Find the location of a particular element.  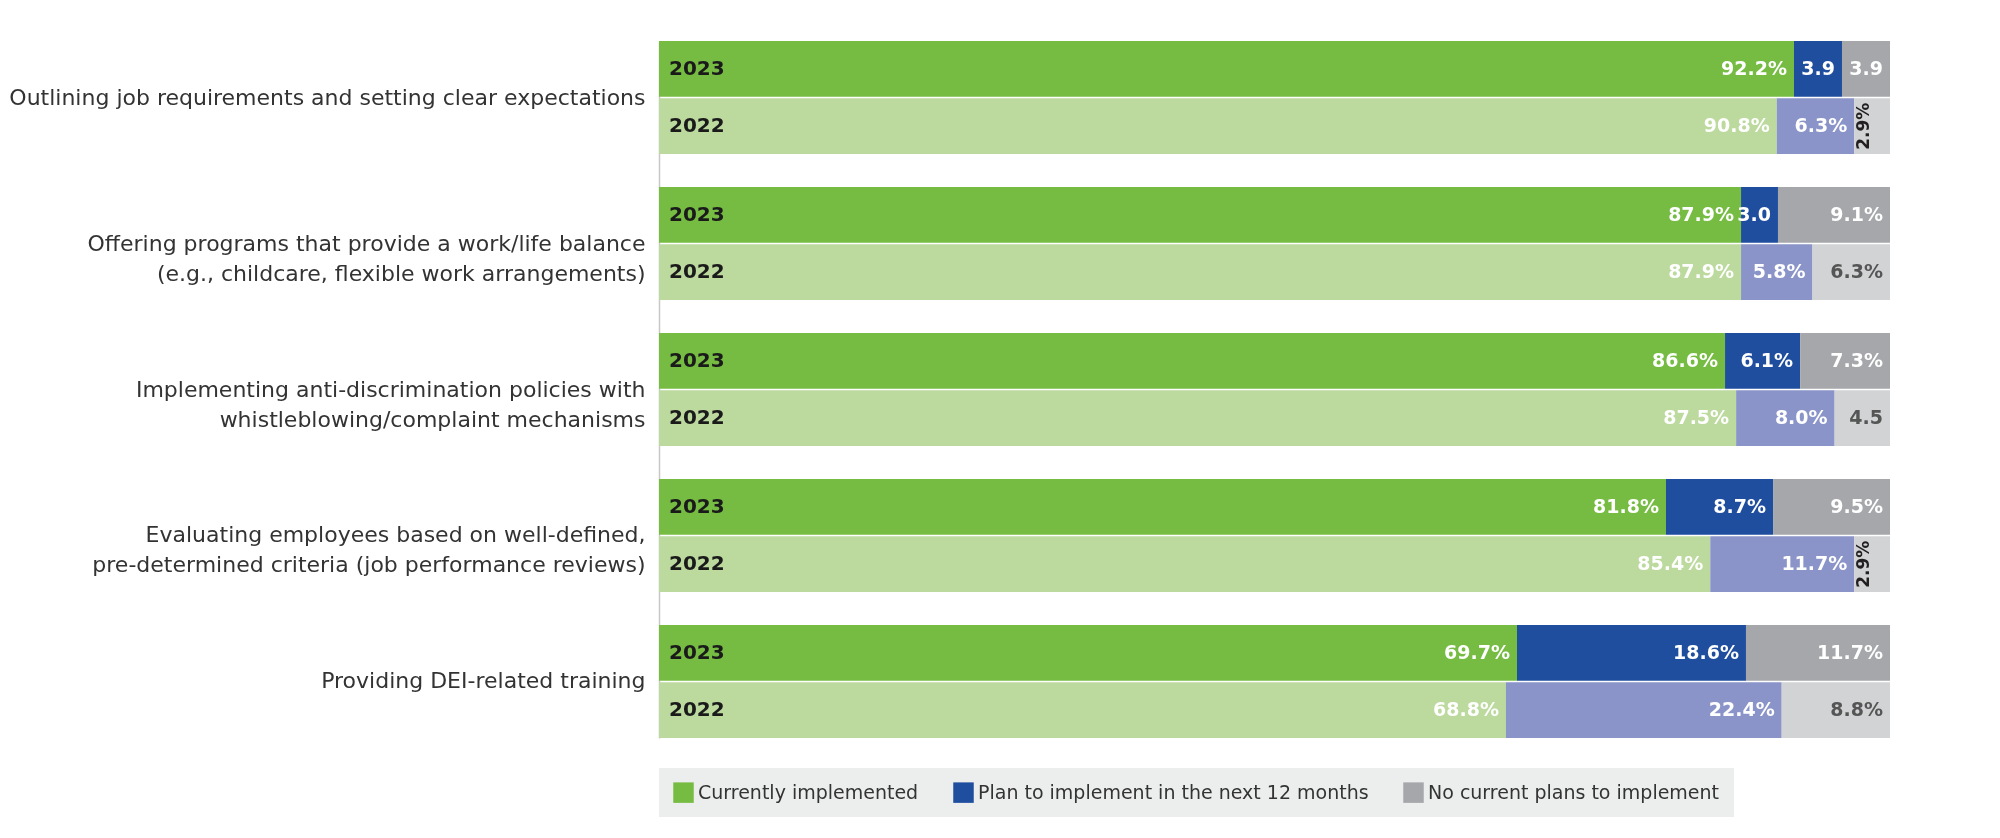

data-label: 4.5 is located at coordinates (1866, 417).